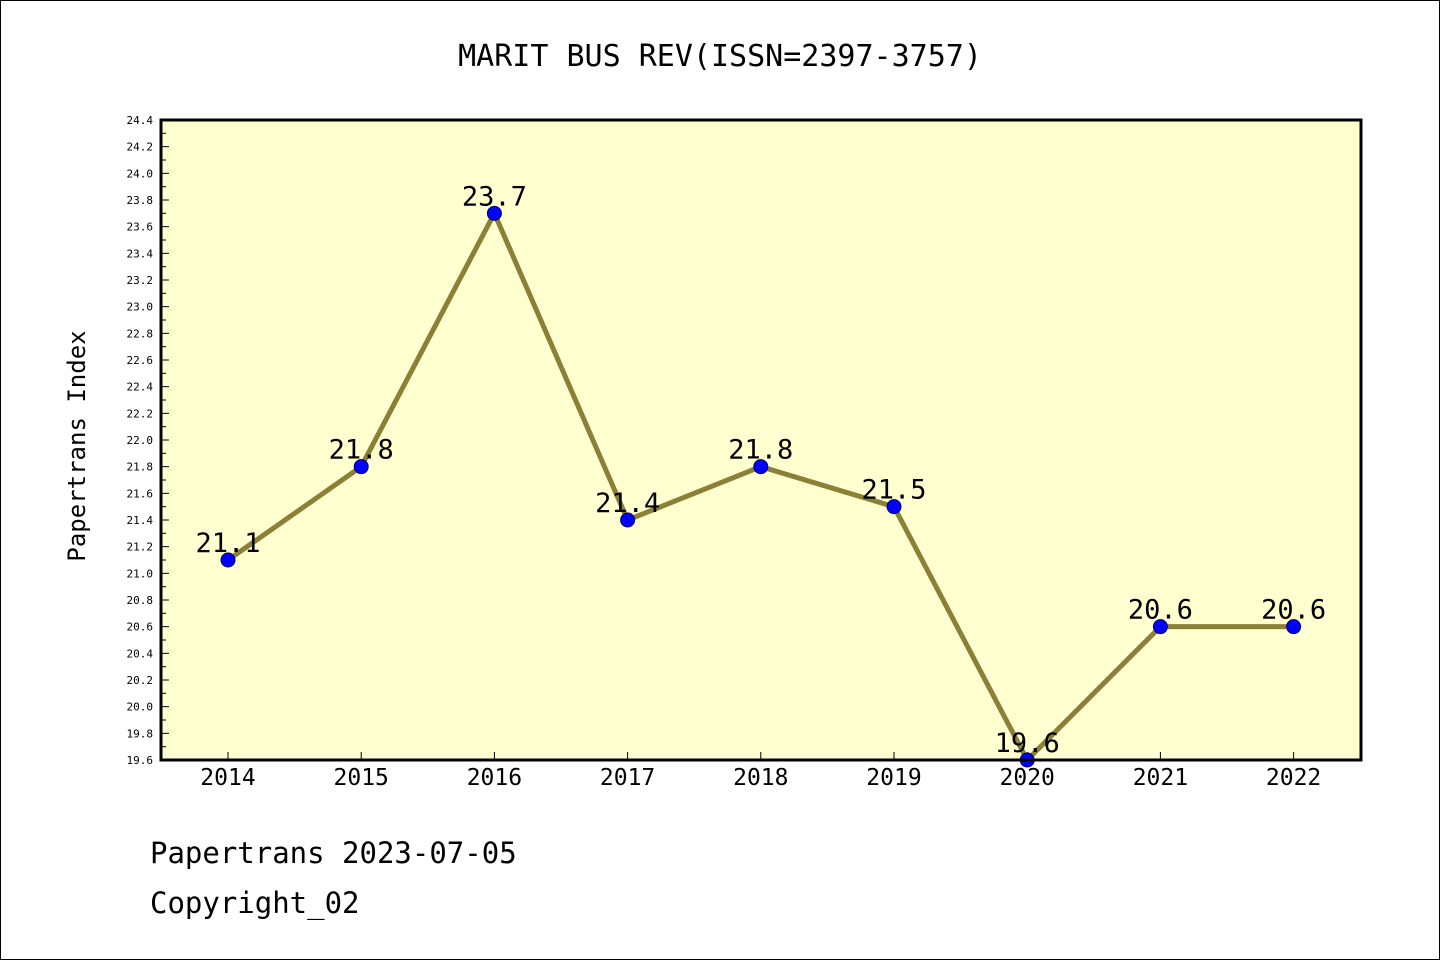 The width and height of the screenshot is (1440, 960). What do you see at coordinates (140, 387) in the screenshot?
I see `y-tick-label: 22.4` at bounding box center [140, 387].